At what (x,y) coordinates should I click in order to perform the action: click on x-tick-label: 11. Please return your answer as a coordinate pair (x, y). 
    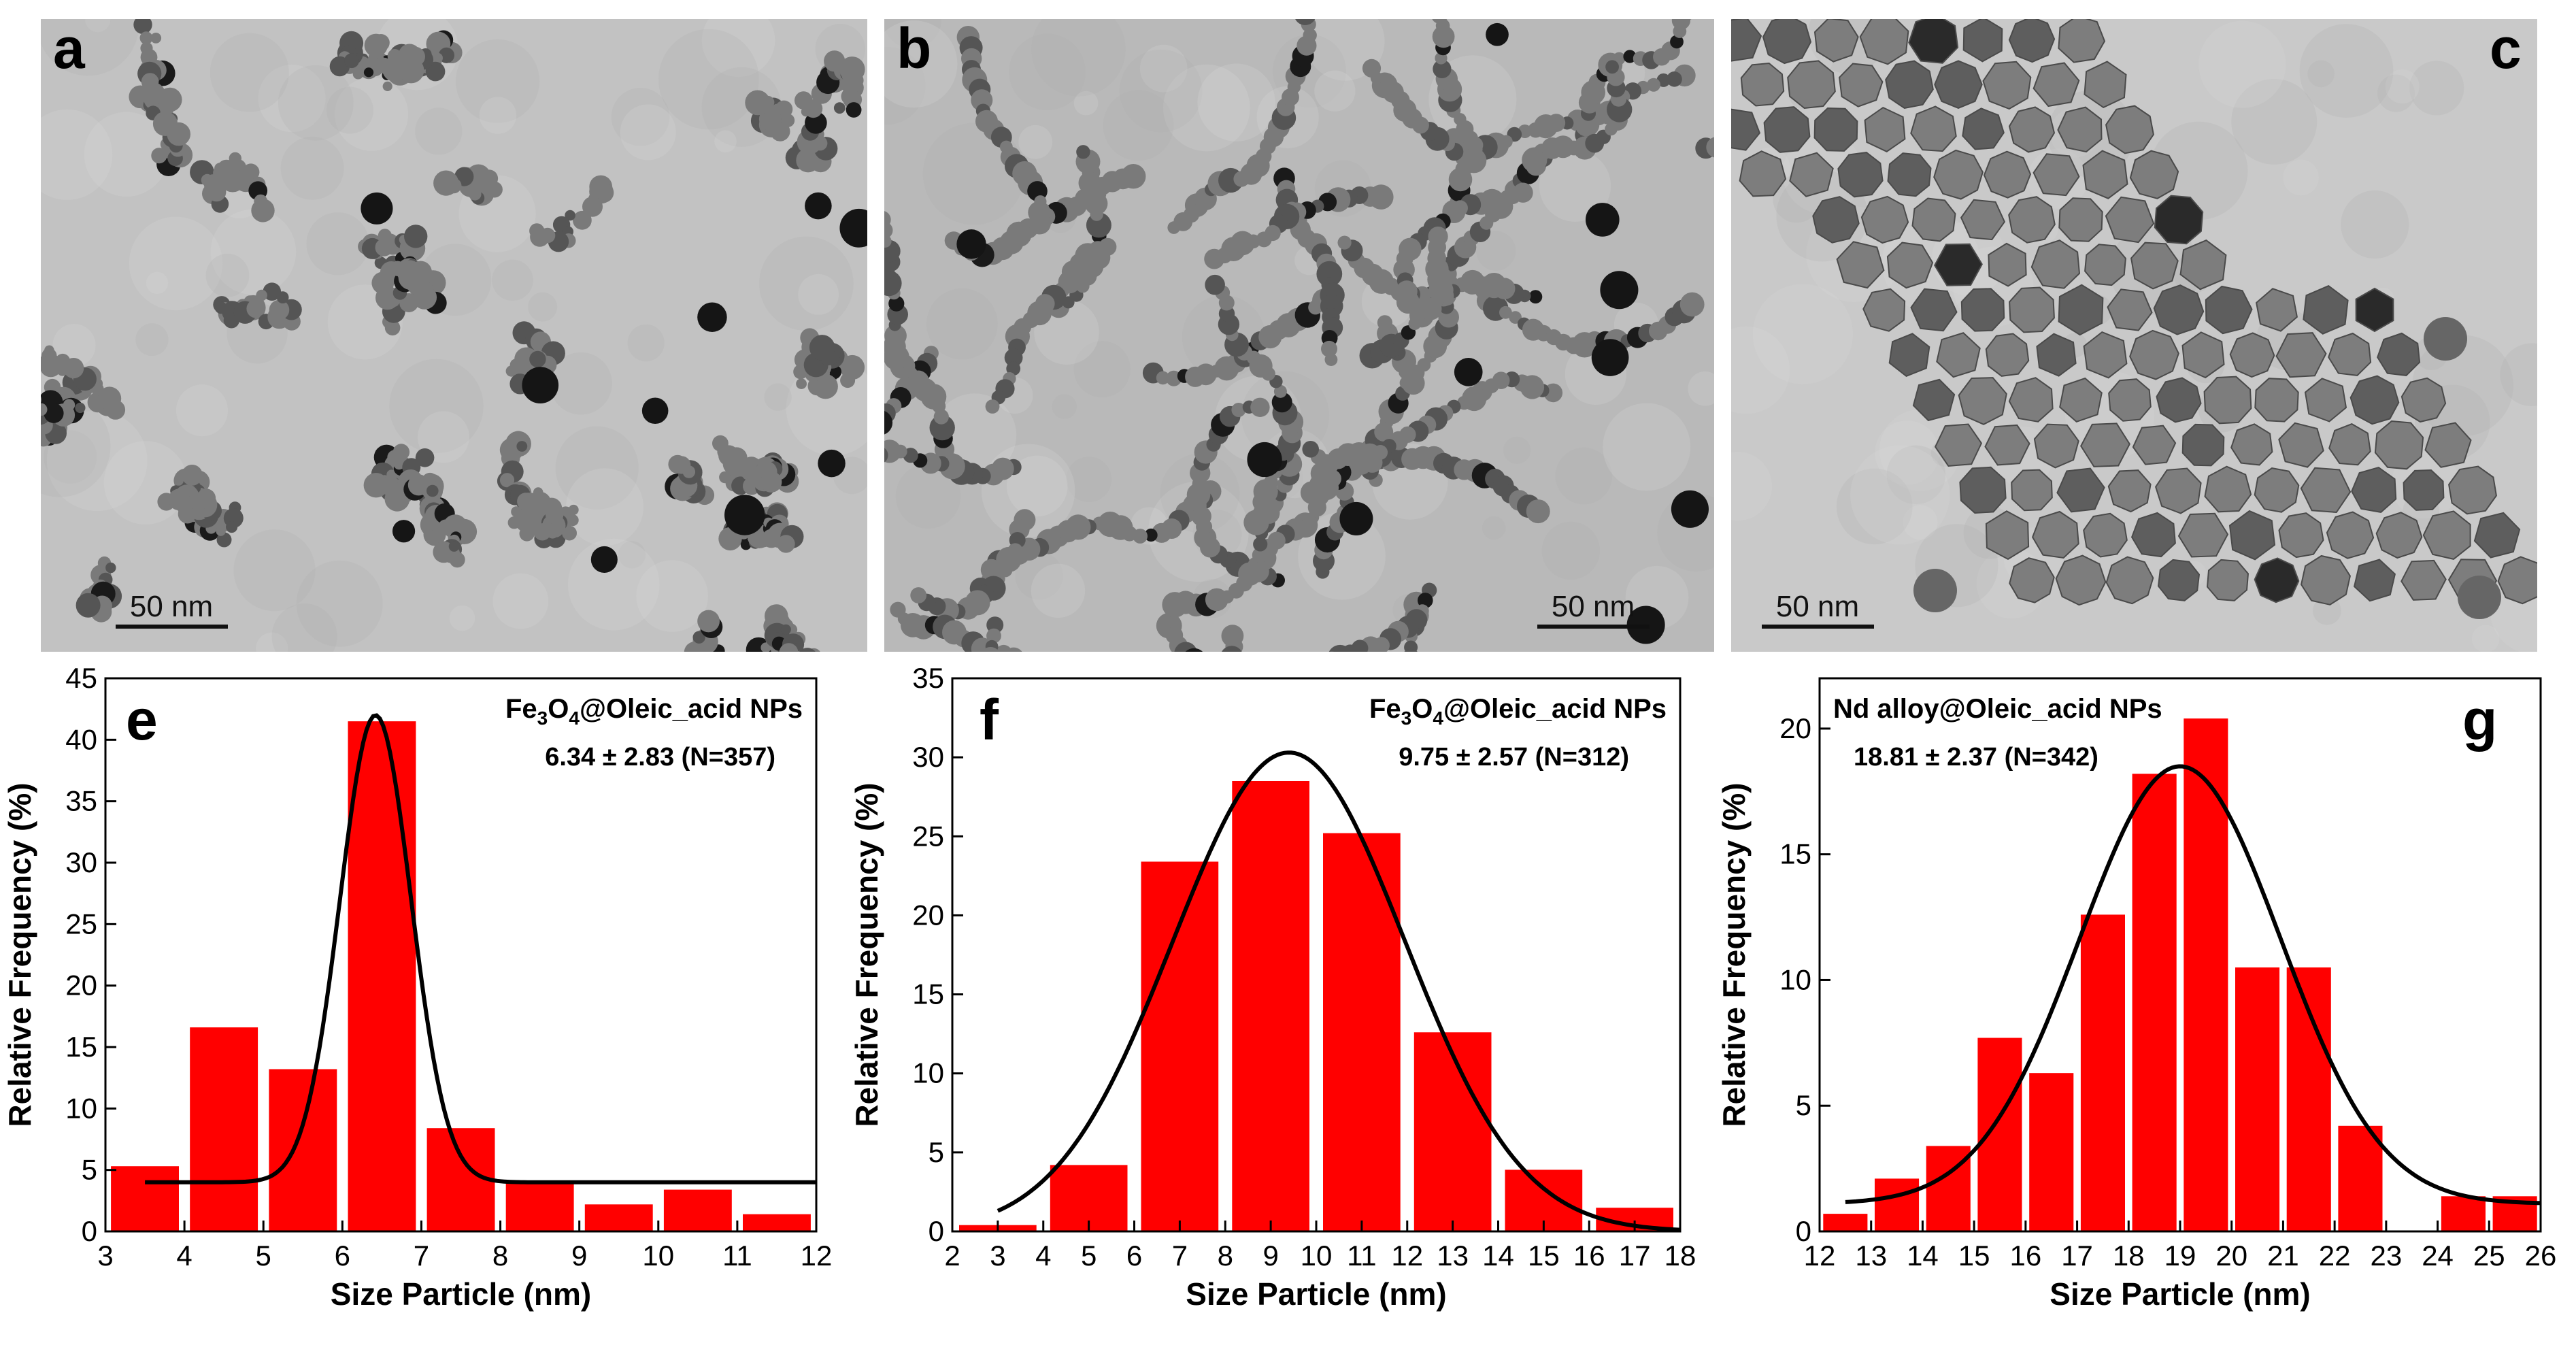
    Looking at the image, I should click on (737, 1256).